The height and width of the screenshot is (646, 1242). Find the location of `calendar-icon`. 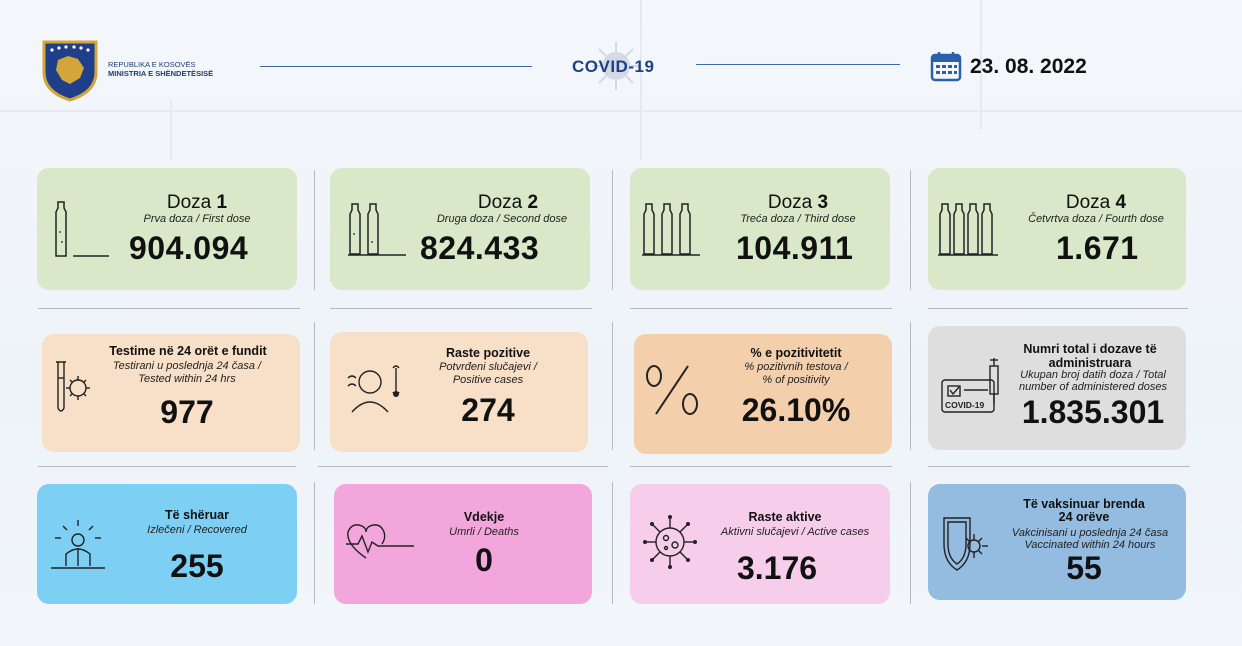

calendar-icon is located at coordinates (946, 67).